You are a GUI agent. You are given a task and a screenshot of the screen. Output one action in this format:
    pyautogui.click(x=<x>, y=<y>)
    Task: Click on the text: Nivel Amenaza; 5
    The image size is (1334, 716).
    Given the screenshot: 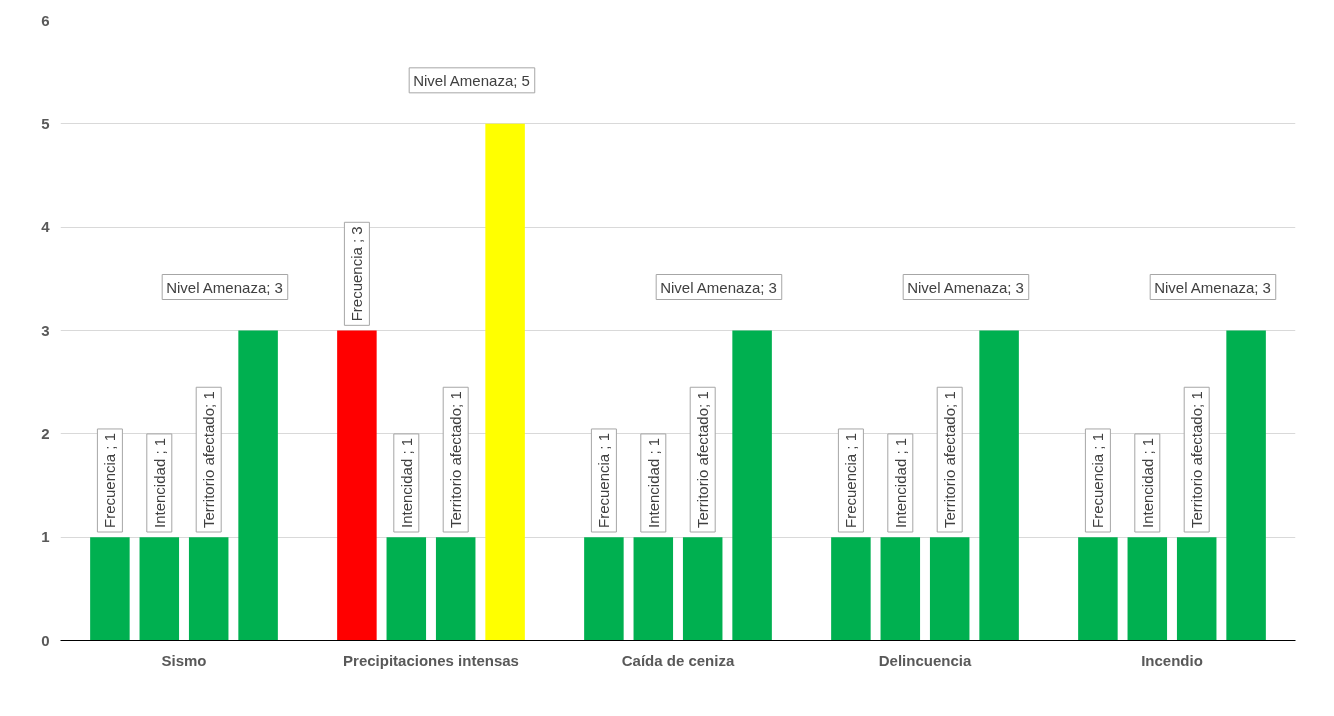 What is the action you would take?
    pyautogui.click(x=471, y=80)
    